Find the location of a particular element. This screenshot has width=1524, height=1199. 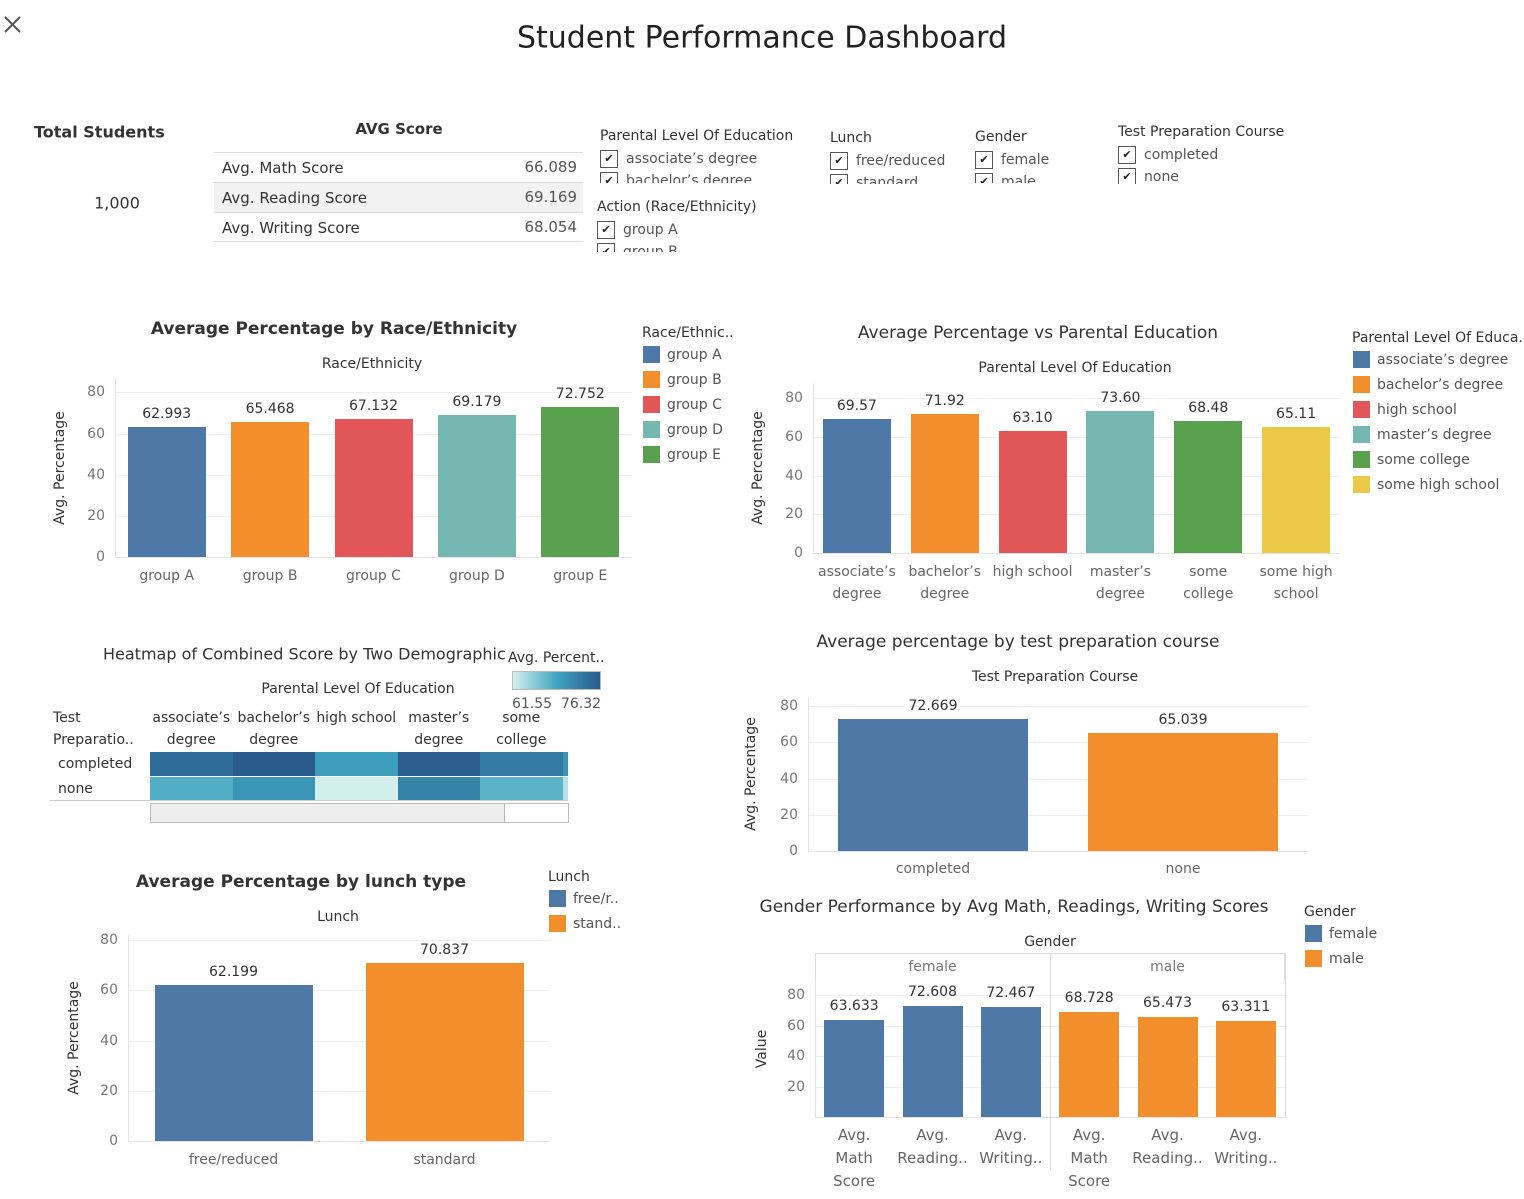

axis-header: Race/Ethnicity is located at coordinates (372, 364).